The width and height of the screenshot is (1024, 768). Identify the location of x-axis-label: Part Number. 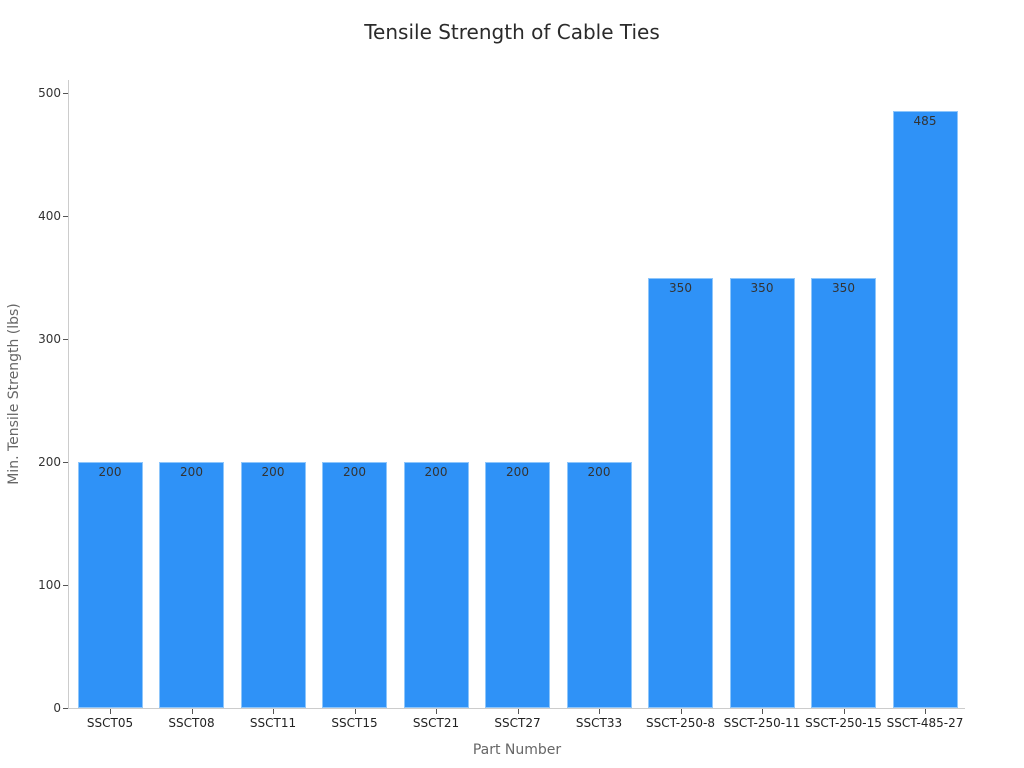
(517, 750).